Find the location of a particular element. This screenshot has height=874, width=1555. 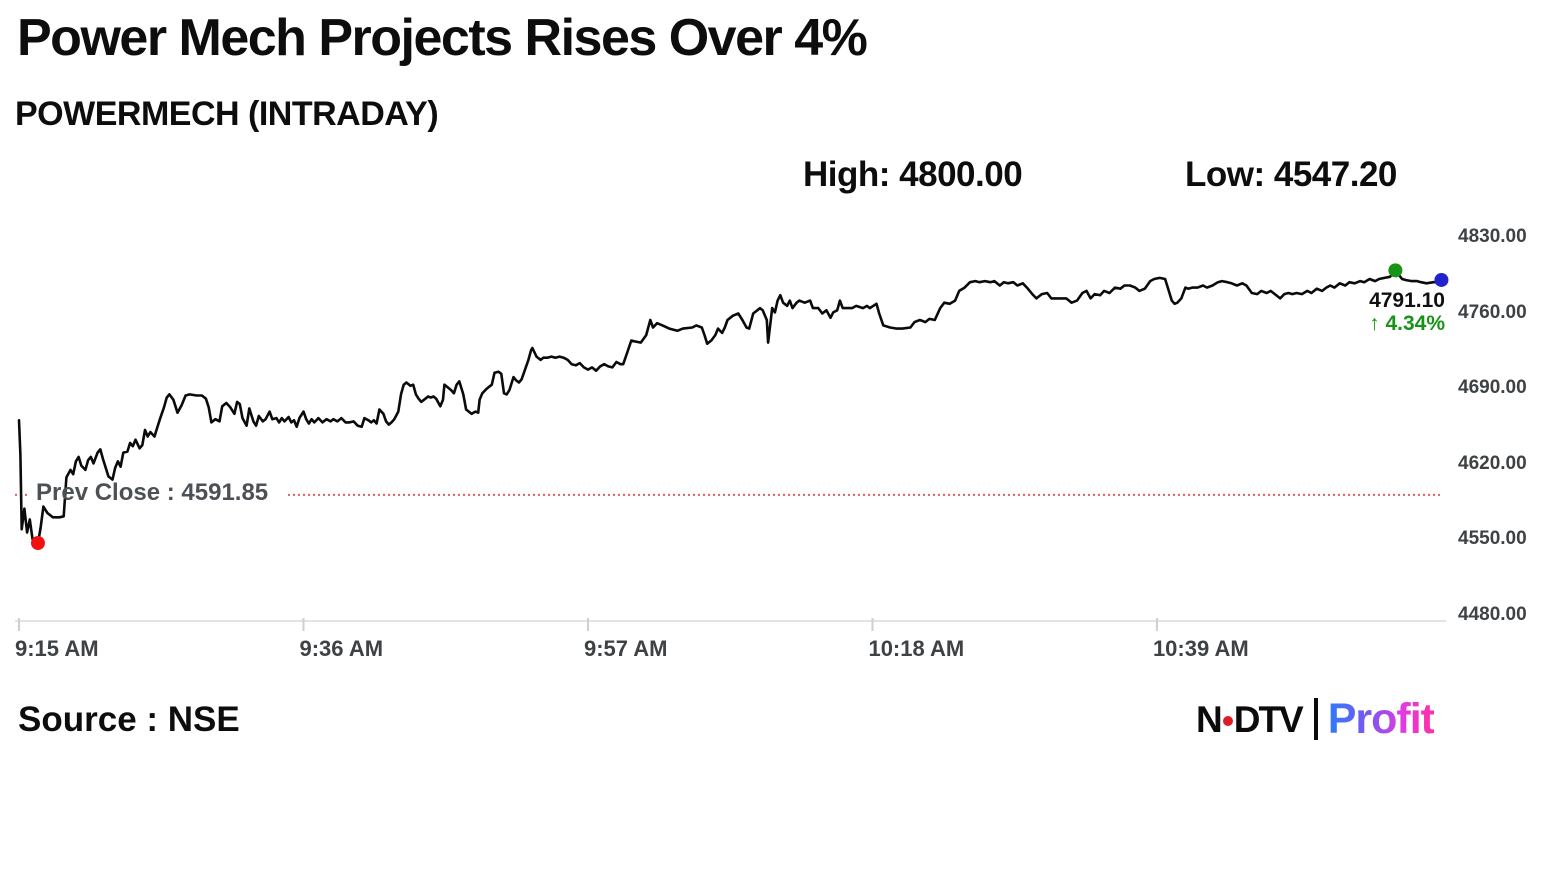

y-axis-label: 4480.00 is located at coordinates (1492, 614).